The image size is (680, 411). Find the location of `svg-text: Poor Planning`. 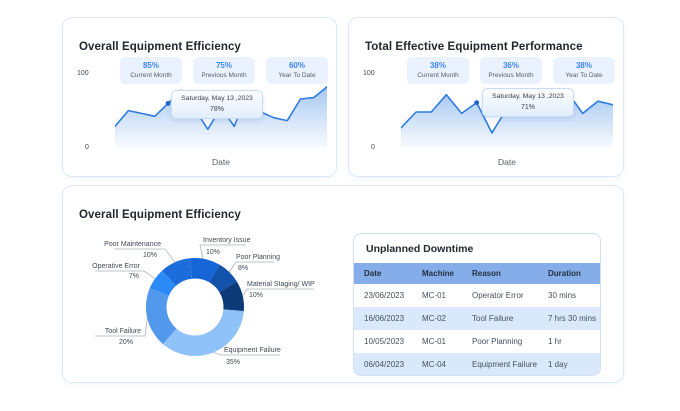

svg-text: Poor Planning is located at coordinates (258, 257).